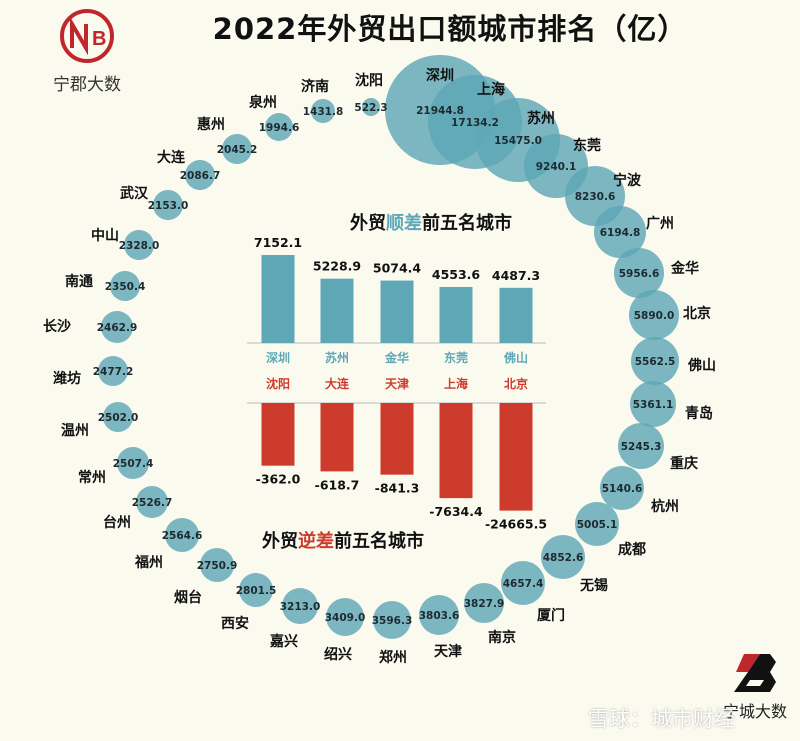  Describe the element at coordinates (516, 383) in the screenshot. I see `deficit-city: 北京` at that location.